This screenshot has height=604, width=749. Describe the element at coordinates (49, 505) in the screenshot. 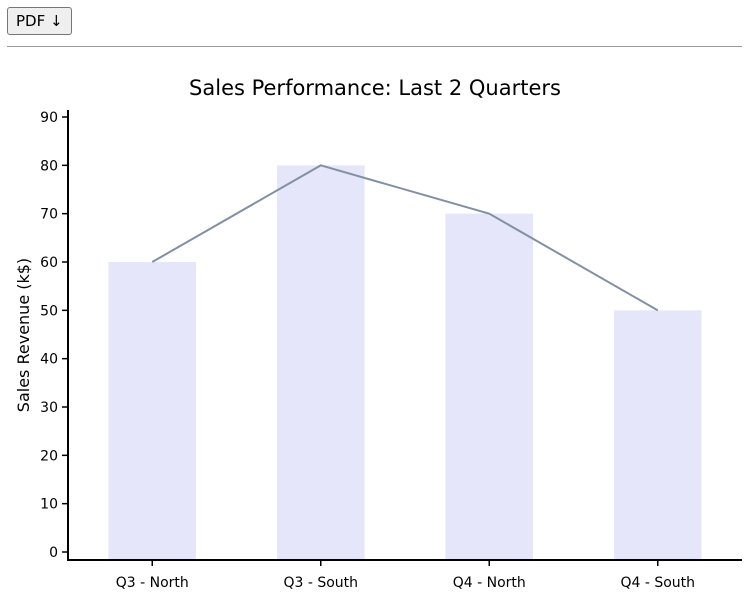

I see `y-tick-label: 10` at that location.